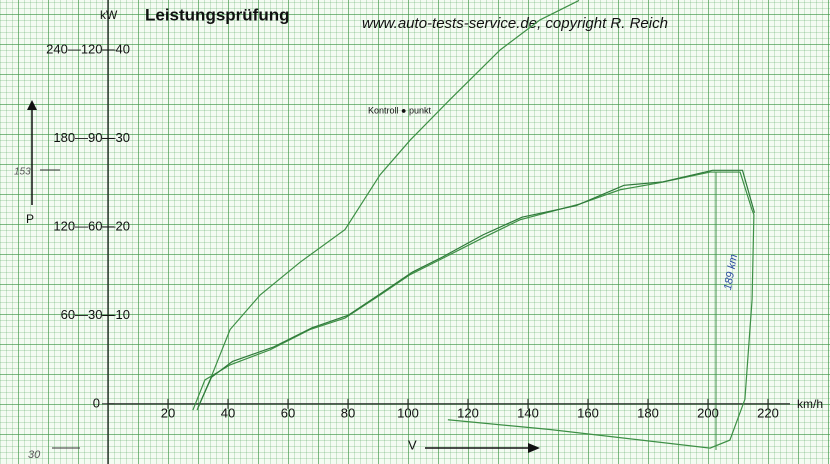  Describe the element at coordinates (91, 137) in the screenshot. I see `y-tick-label: 180—90—30` at that location.